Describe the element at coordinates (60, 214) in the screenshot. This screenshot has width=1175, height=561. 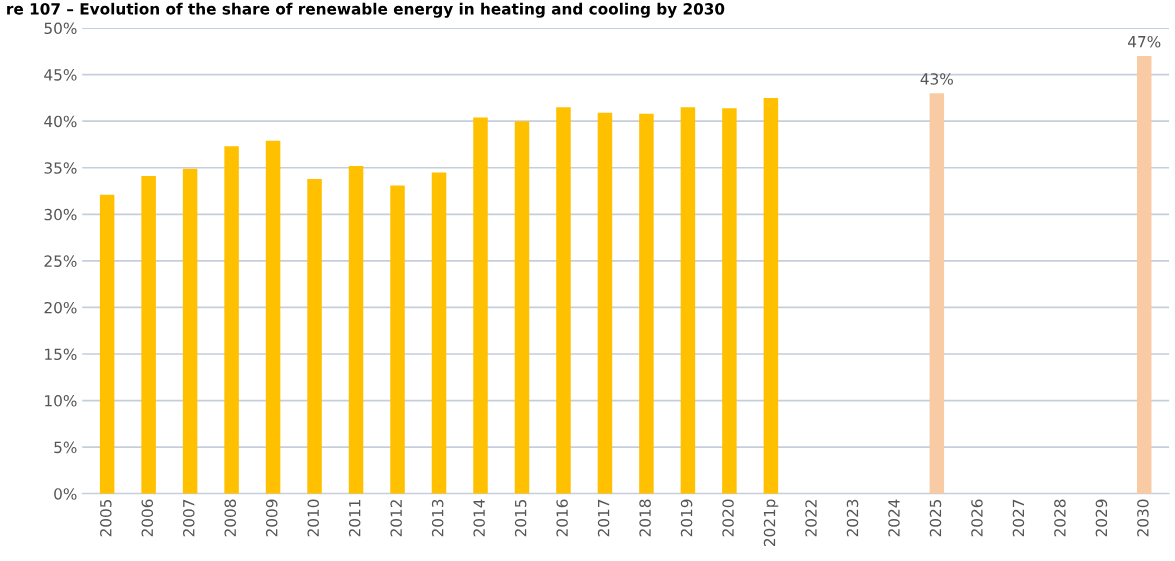
I see `y-tick-label: 30%` at that location.